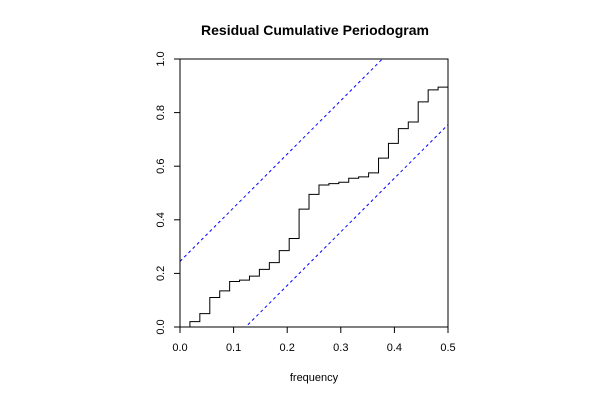  I want to click on x-tick-label: 0.2, so click(287, 348).